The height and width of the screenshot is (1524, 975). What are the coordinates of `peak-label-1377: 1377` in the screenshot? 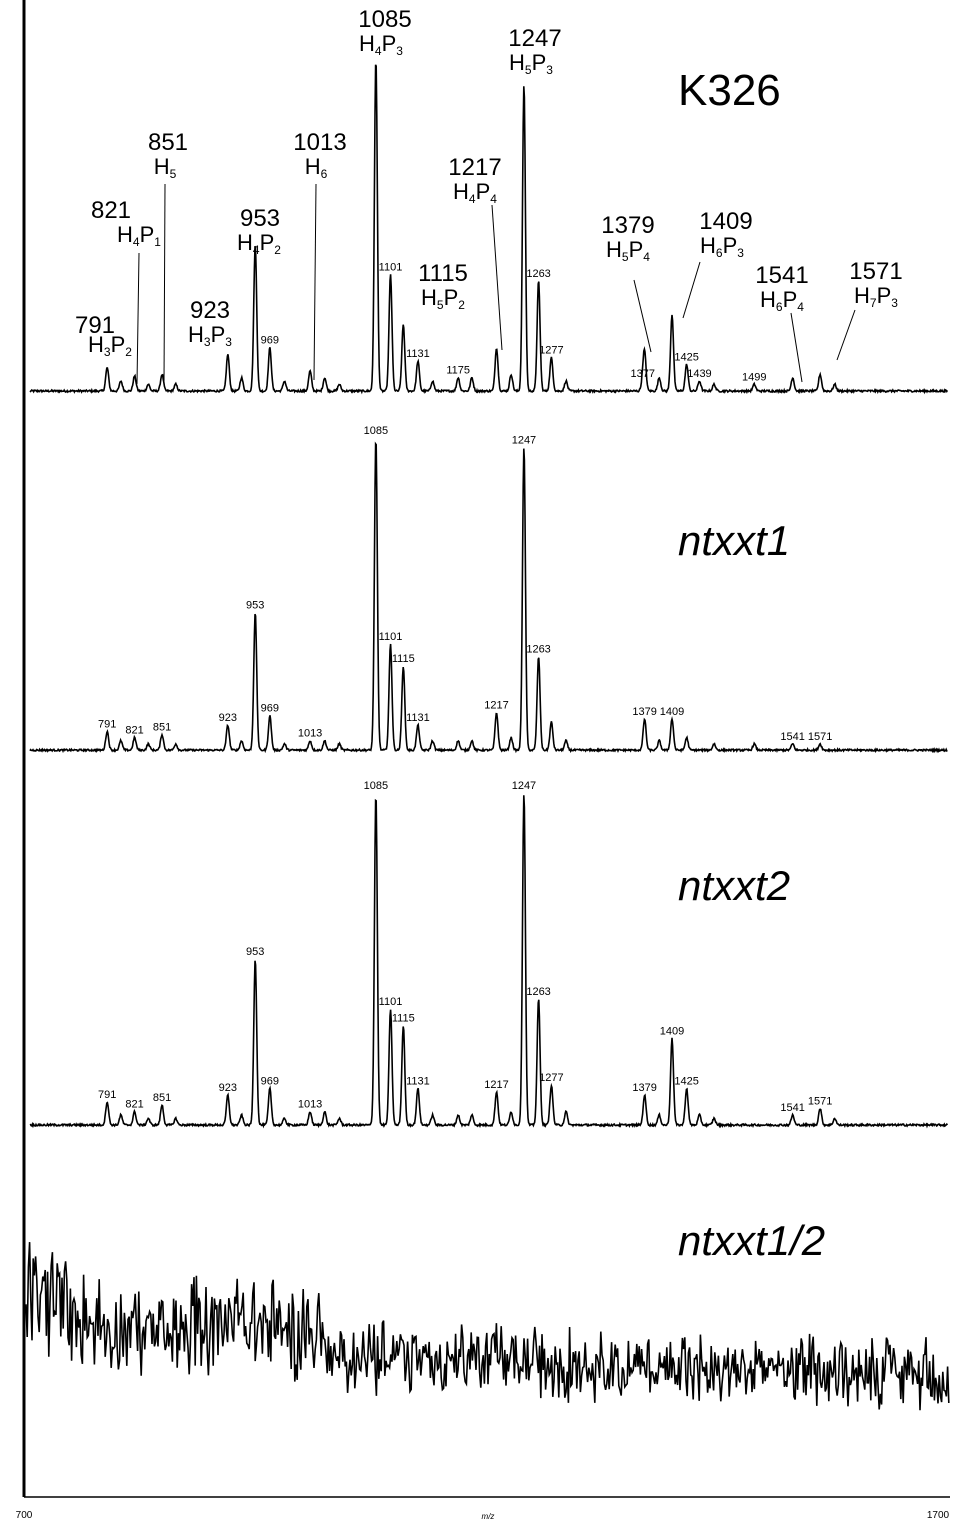 It's located at (643, 374).